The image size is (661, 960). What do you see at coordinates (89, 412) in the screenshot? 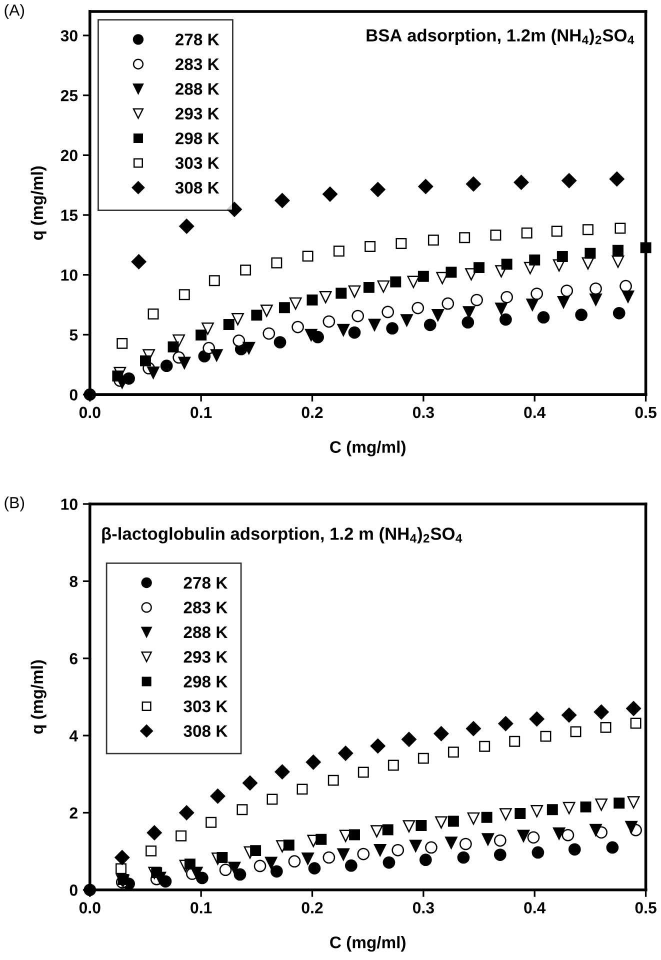
I see `x-tick-label: 0.0` at bounding box center [89, 412].